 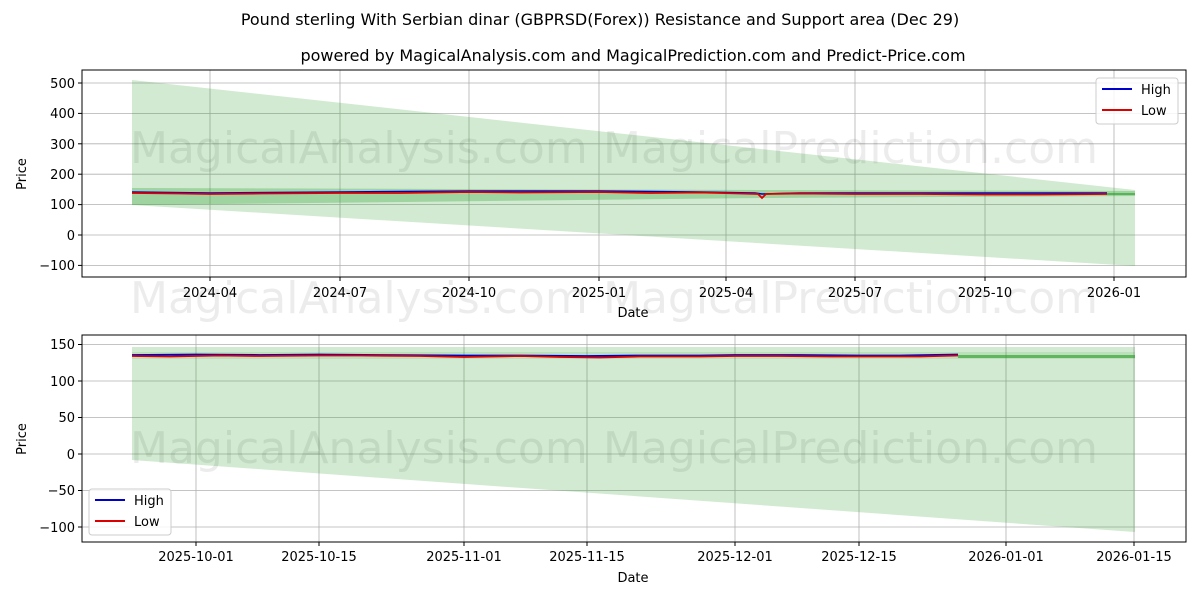 What do you see at coordinates (855, 293) in the screenshot?
I see `x-tick-label: 2025-07` at bounding box center [855, 293].